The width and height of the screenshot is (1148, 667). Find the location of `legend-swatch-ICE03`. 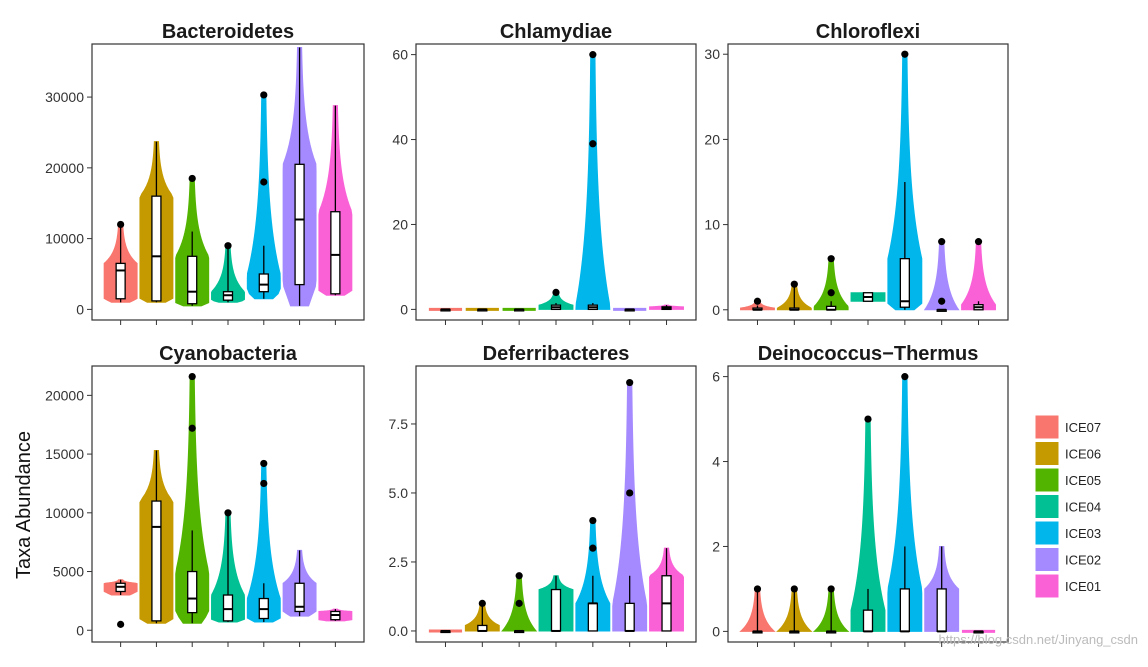

legend-swatch-ICE03 is located at coordinates (1047, 533).